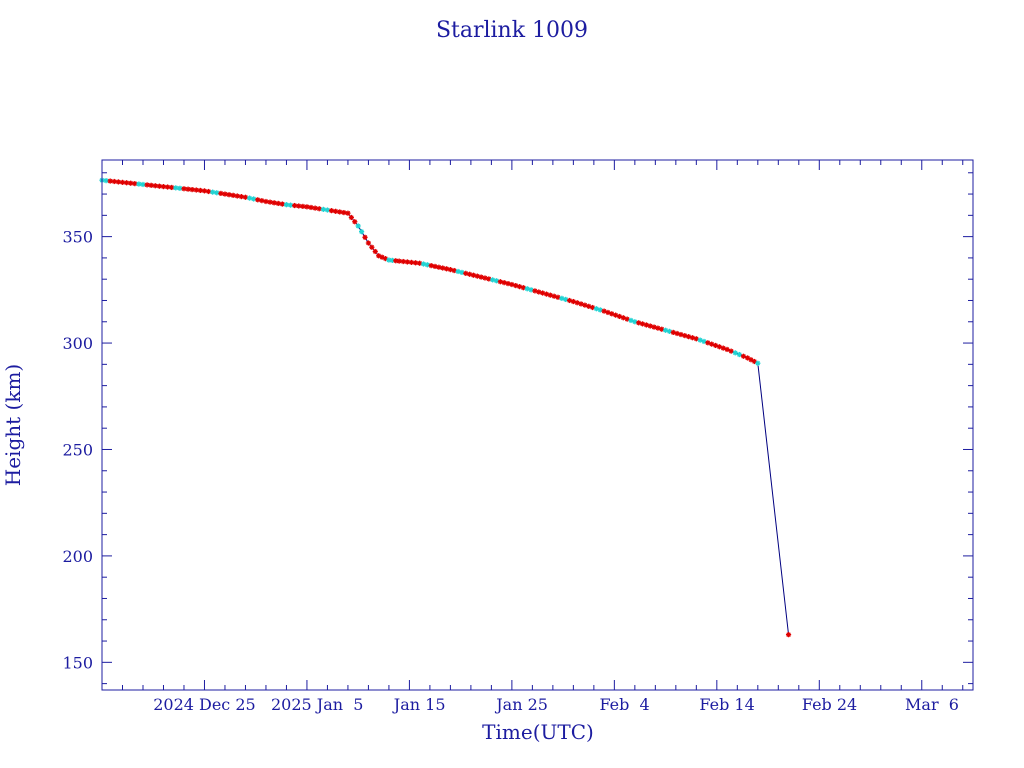 Image resolution: width=1024 pixels, height=768 pixels. What do you see at coordinates (932, 704) in the screenshot?
I see `x-tick-label: Mar 6` at bounding box center [932, 704].